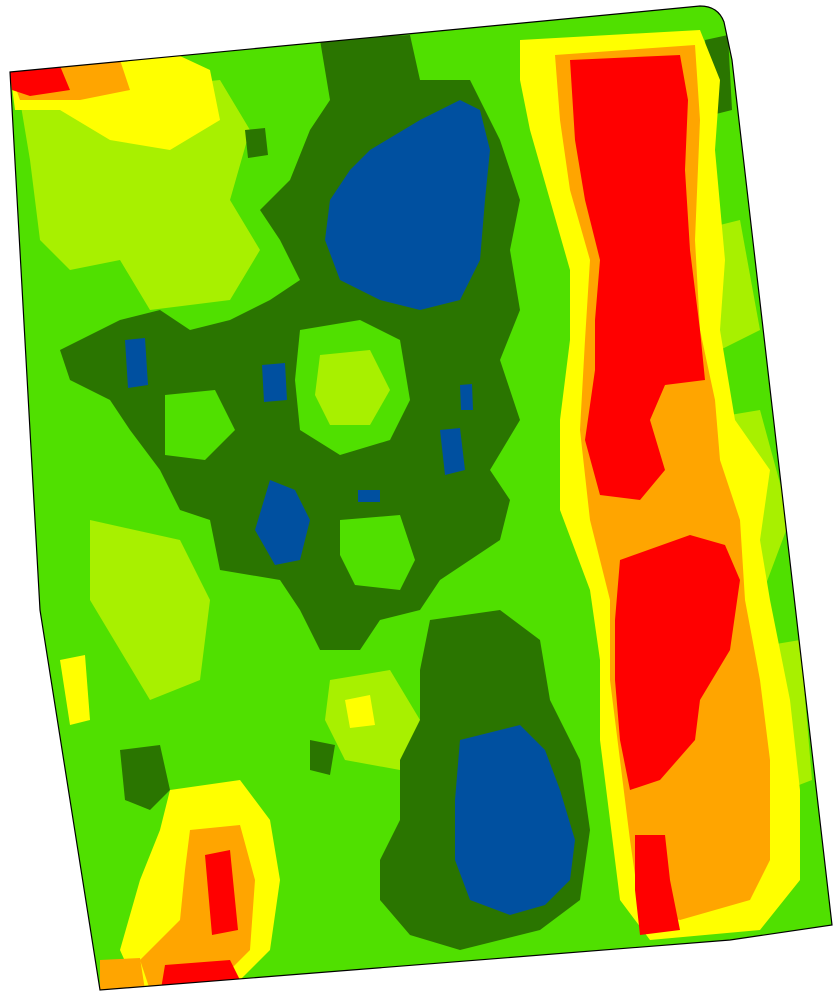 This screenshot has width=834, height=1006. Describe the element at coordinates (352, 387) in the screenshot. I see `zone-average-island` at that location.